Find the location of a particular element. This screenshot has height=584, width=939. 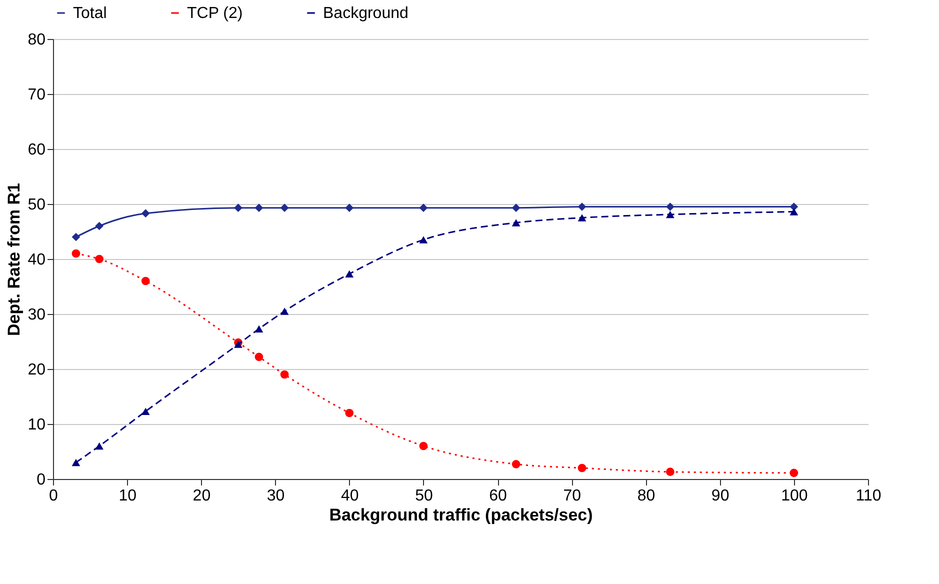

y-tick-label: 0 is located at coordinates (41, 480).